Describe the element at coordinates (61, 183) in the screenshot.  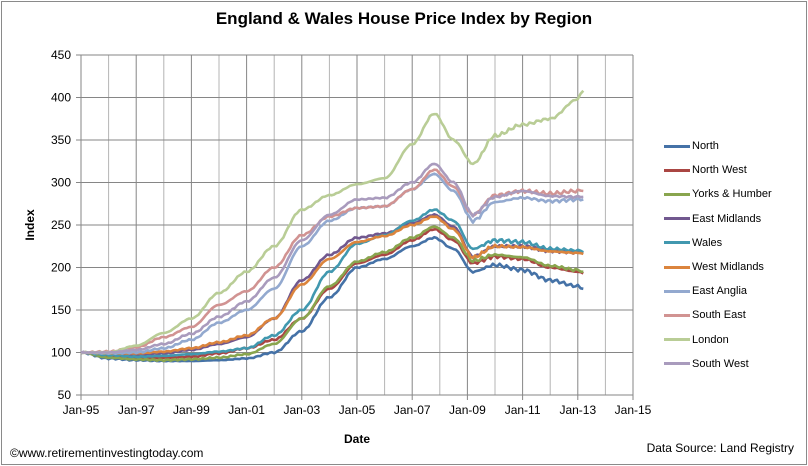
I see `y-tick-label: 300` at that location.